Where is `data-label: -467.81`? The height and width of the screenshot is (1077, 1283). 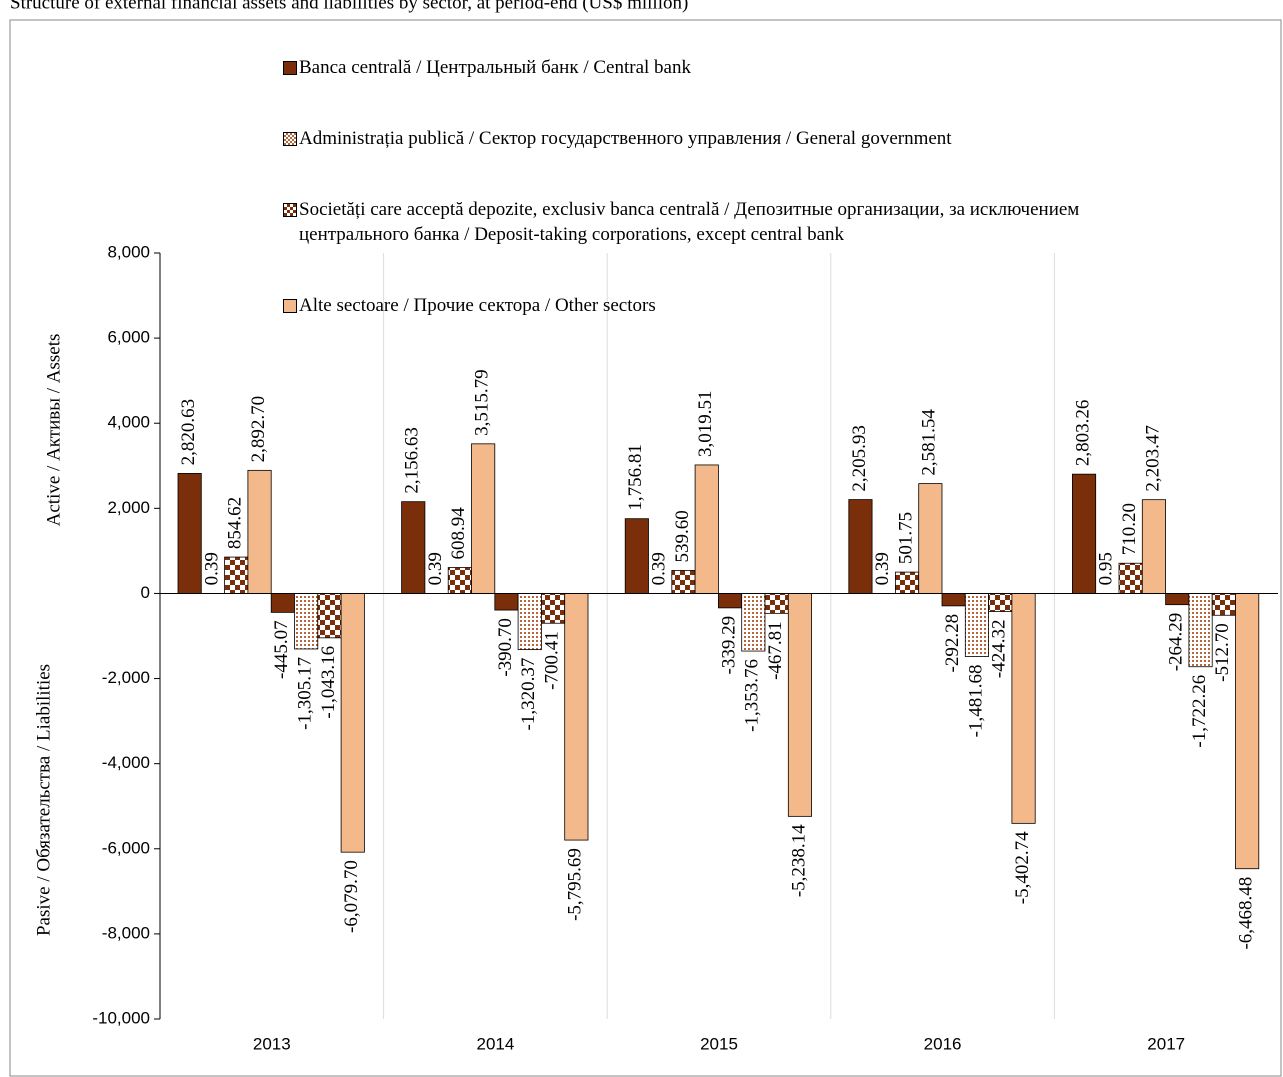 data-label: -467.81 is located at coordinates (775, 650).